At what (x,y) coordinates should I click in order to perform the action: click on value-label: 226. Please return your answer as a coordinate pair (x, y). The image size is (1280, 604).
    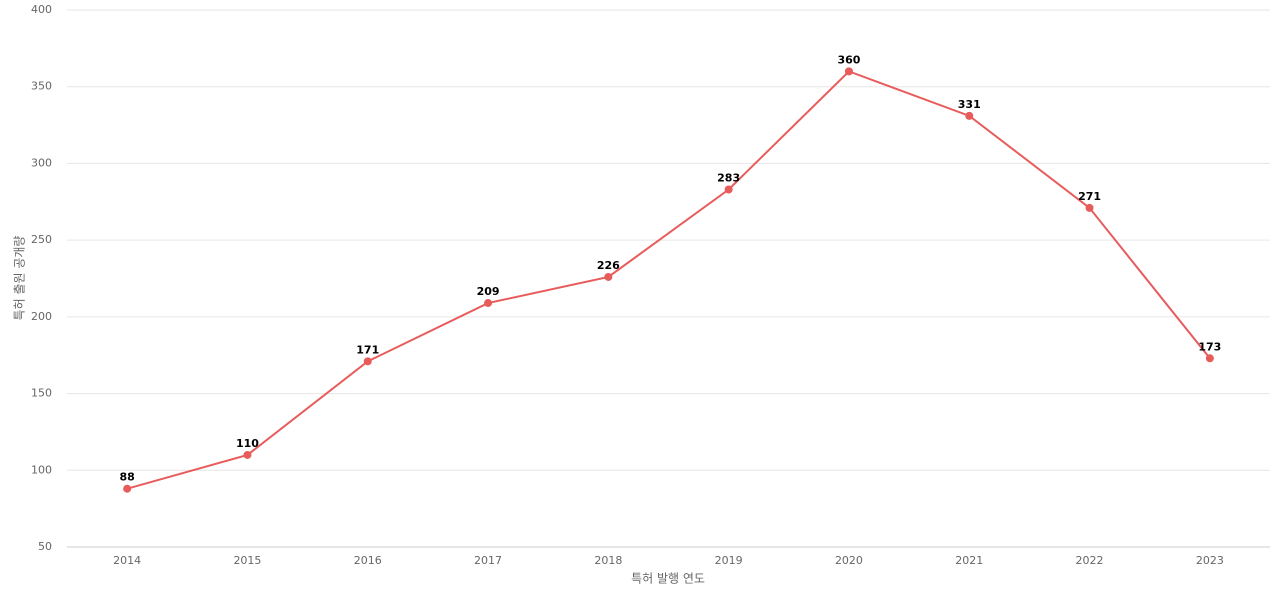
    Looking at the image, I should click on (608, 265).